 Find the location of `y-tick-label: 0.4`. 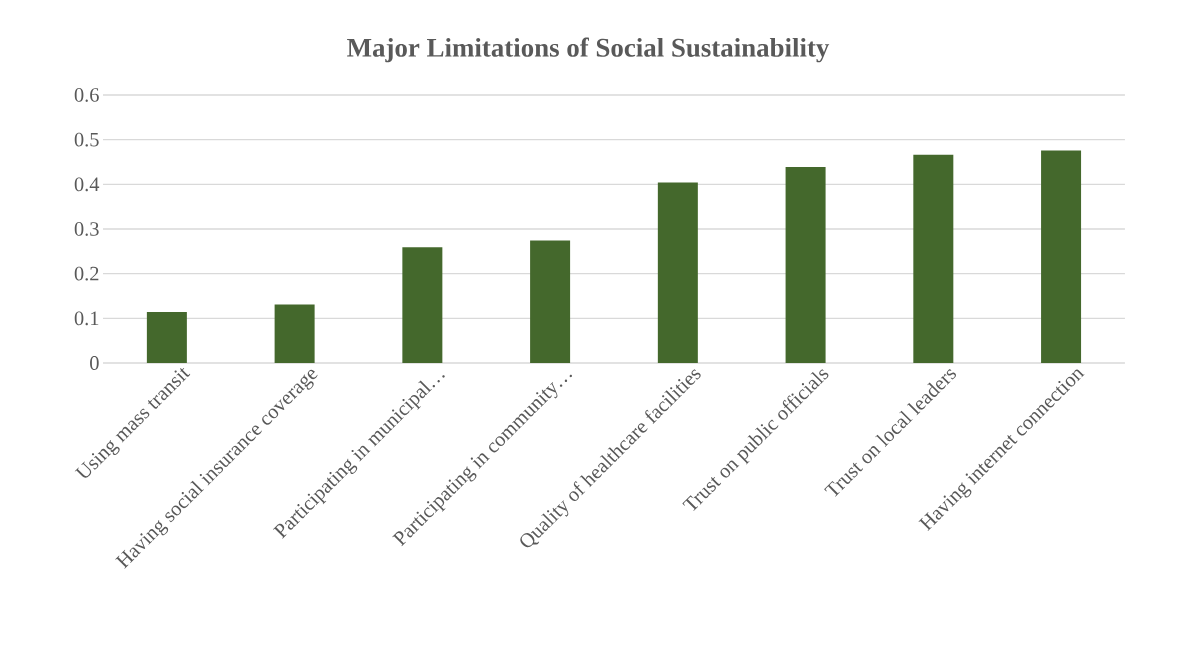

y-tick-label: 0.4 is located at coordinates (87, 184).